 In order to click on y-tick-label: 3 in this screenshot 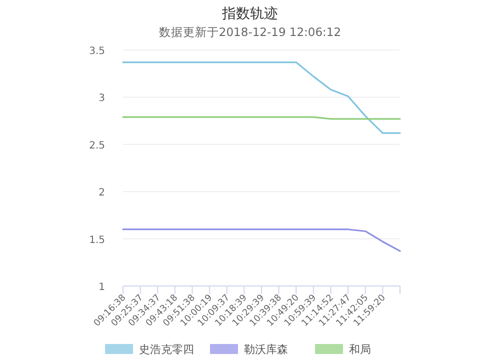, I will do `click(101, 98)`.